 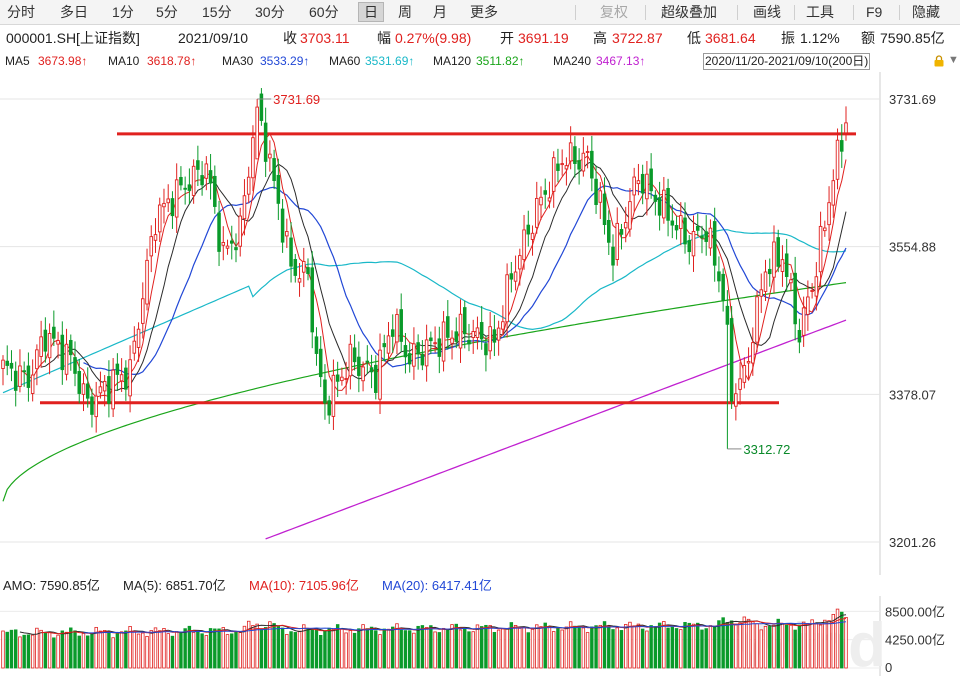 I want to click on lock-icon, so click(x=939, y=61).